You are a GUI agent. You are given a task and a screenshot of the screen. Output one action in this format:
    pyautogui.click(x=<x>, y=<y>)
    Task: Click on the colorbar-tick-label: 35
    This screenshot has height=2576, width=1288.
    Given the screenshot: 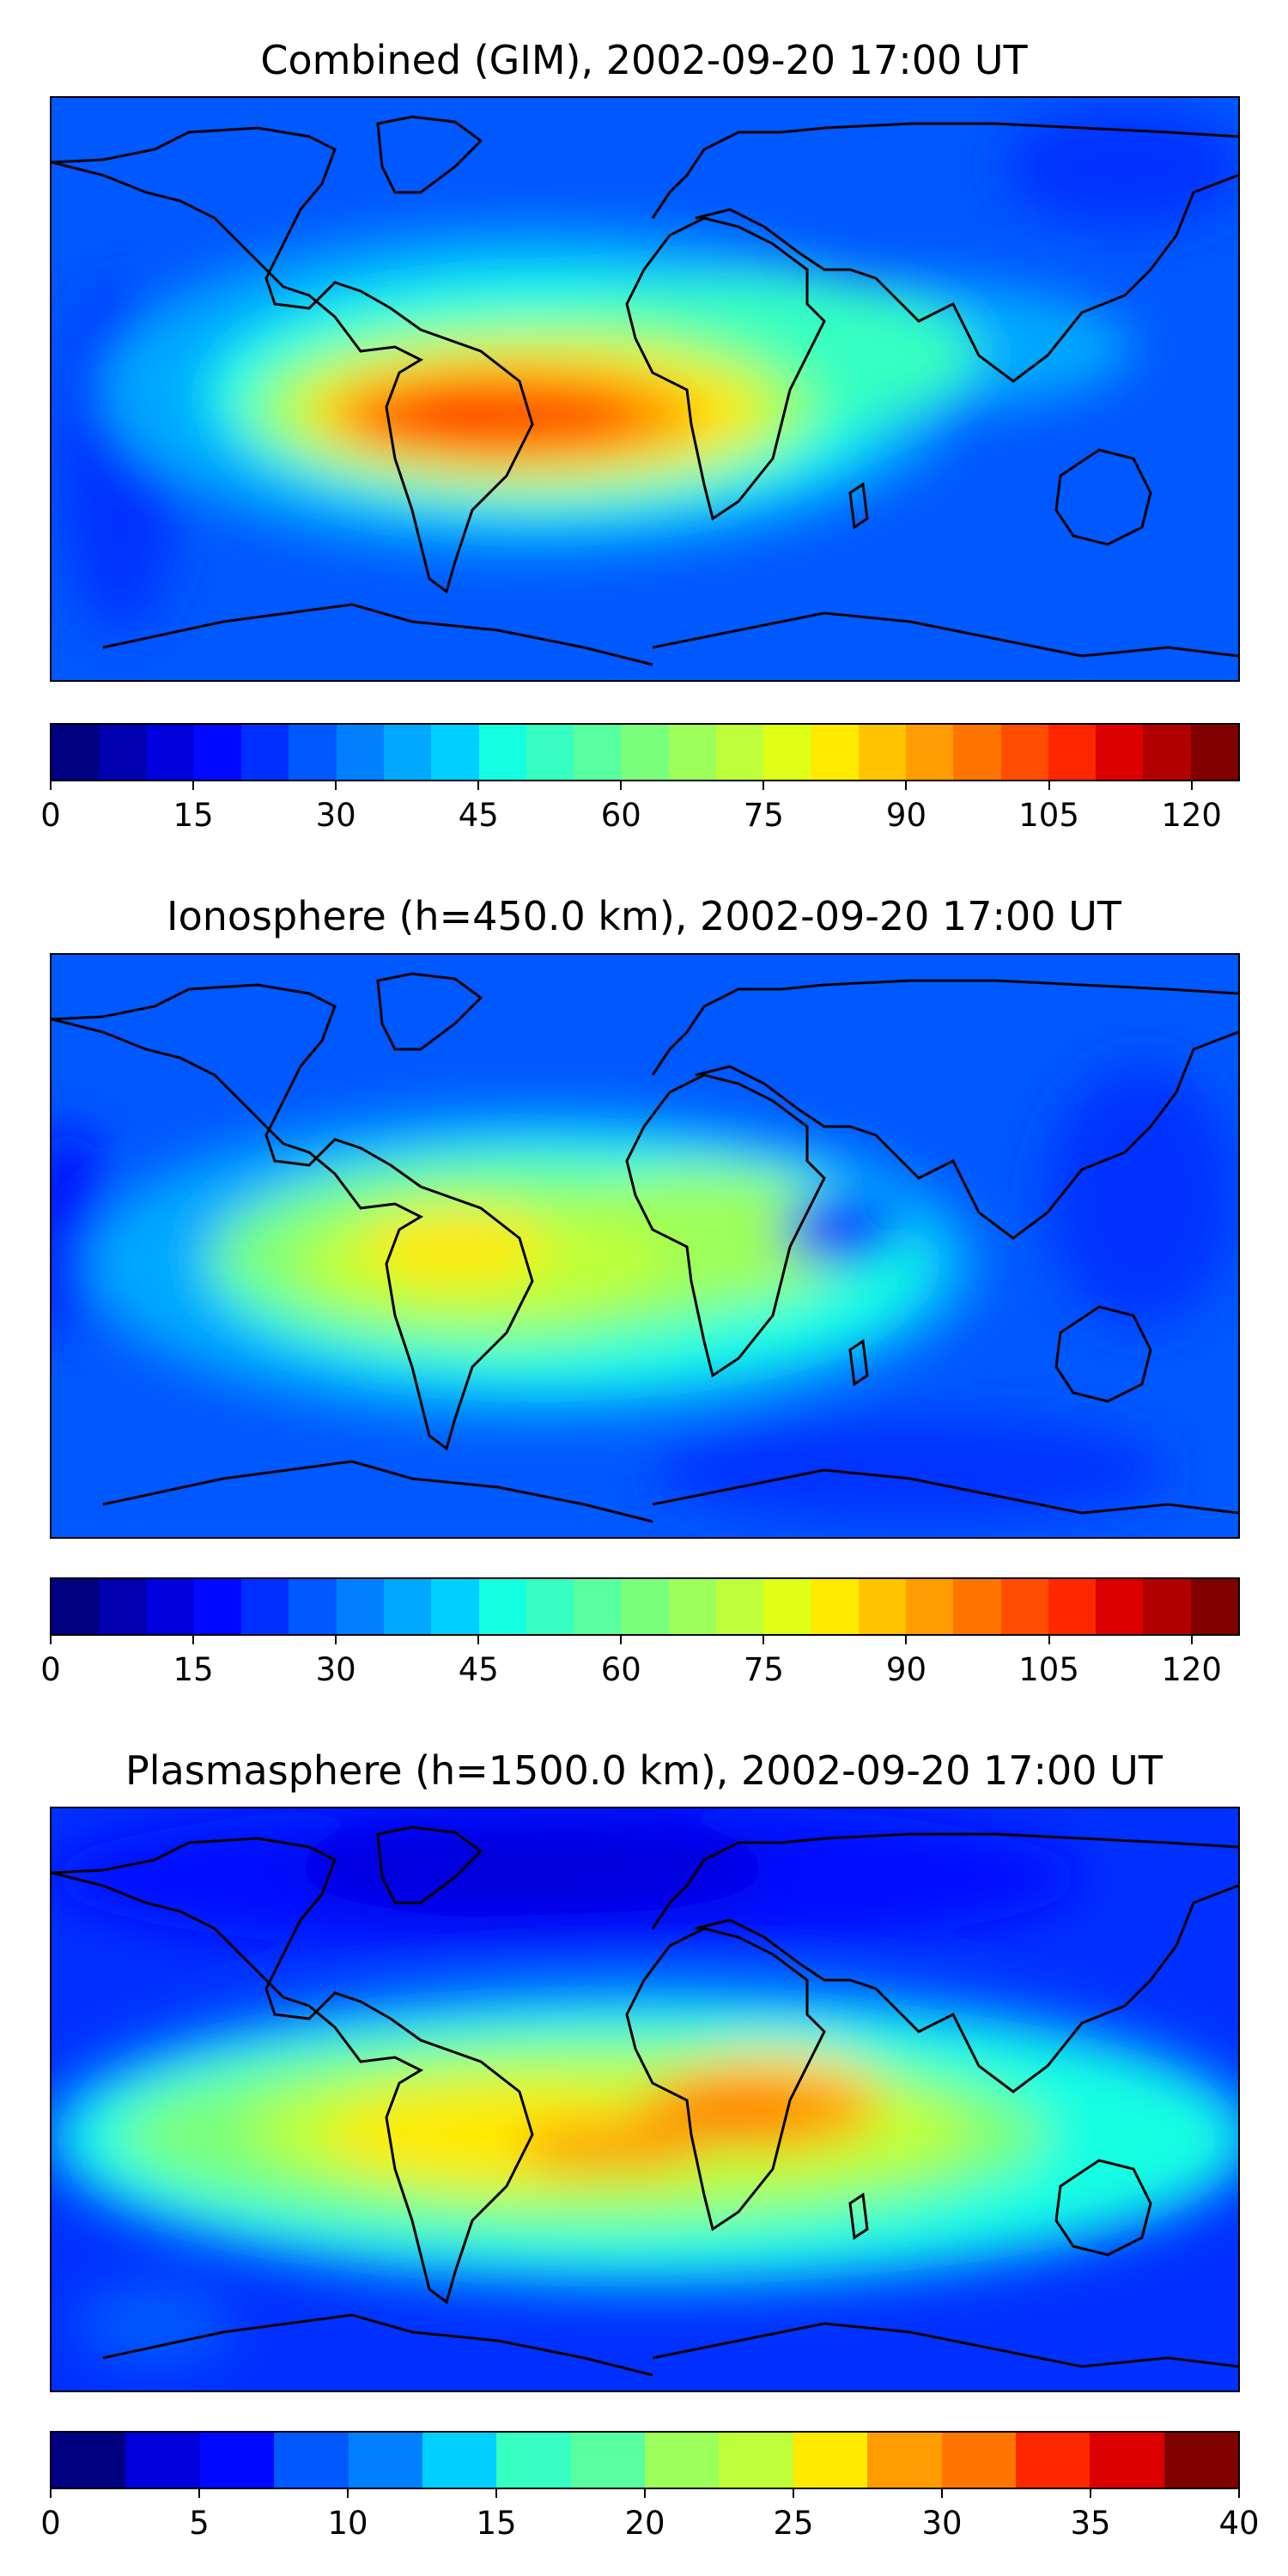 What is the action you would take?
    pyautogui.click(x=1090, y=2523)
    